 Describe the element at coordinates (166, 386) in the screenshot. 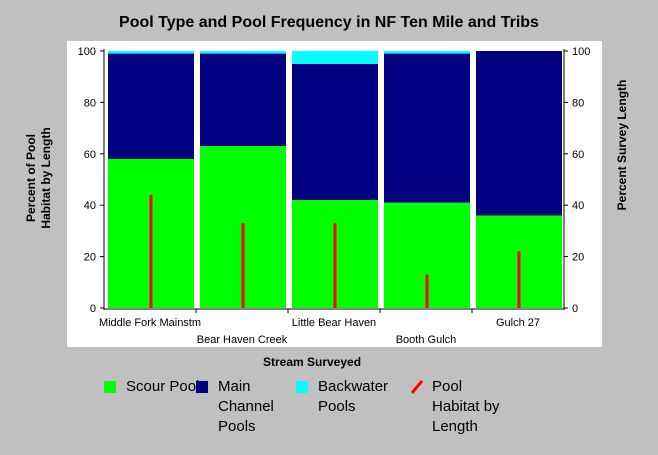

I see `legend-label-scour: Scour Pools` at that location.